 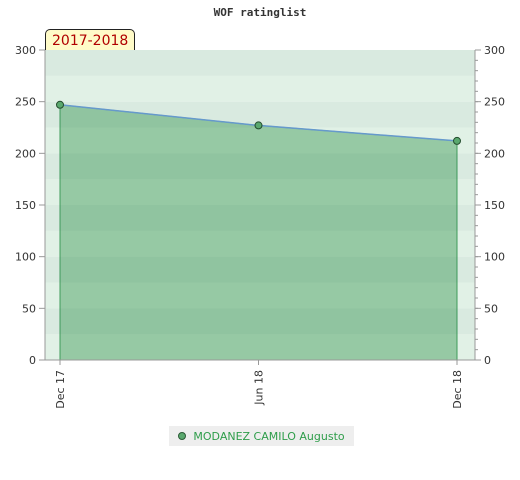 I want to click on x-tick-label: Jun 18, so click(x=259, y=388).